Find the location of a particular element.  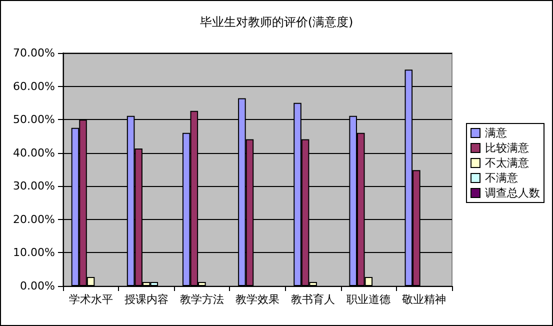

y-tick-label: 40.00% is located at coordinates (34, 153).